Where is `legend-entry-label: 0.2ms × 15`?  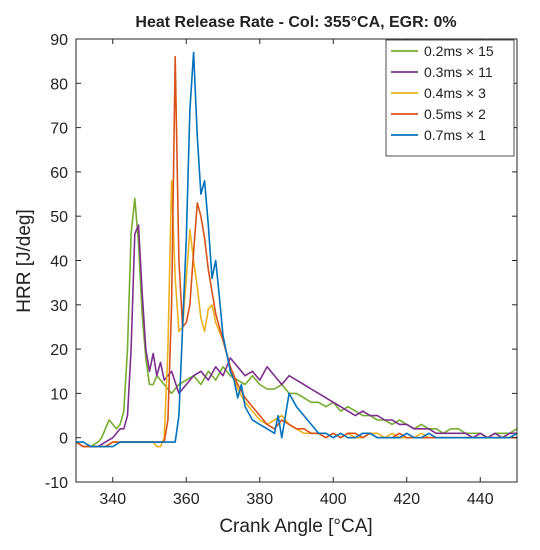
legend-entry-label: 0.2ms × 15 is located at coordinates (459, 51).